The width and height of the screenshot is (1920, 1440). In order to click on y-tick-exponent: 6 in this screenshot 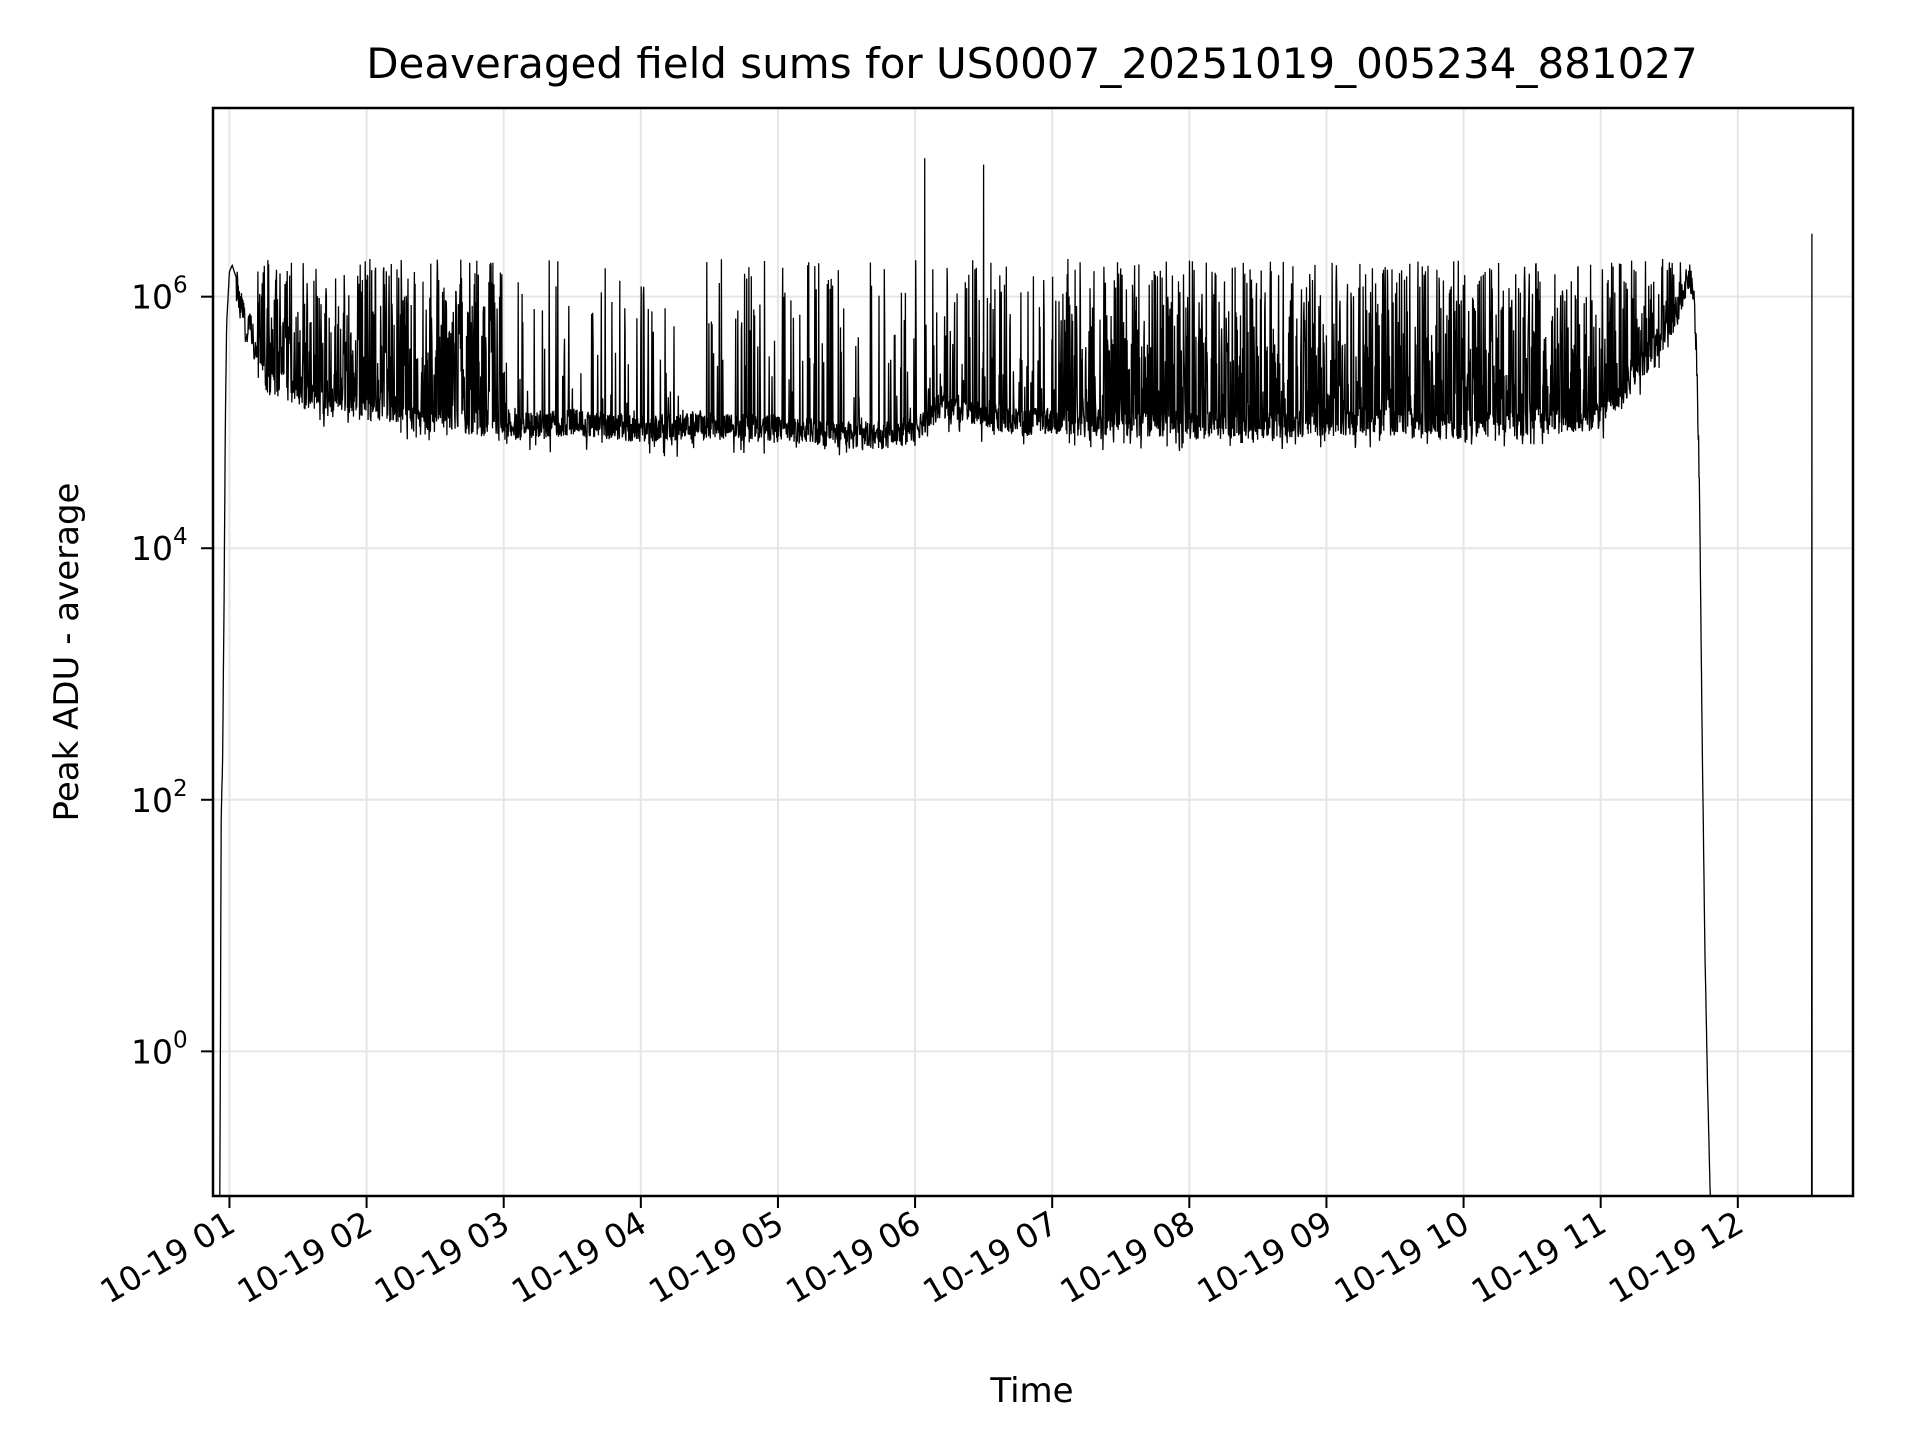, I will do `click(180, 286)`.